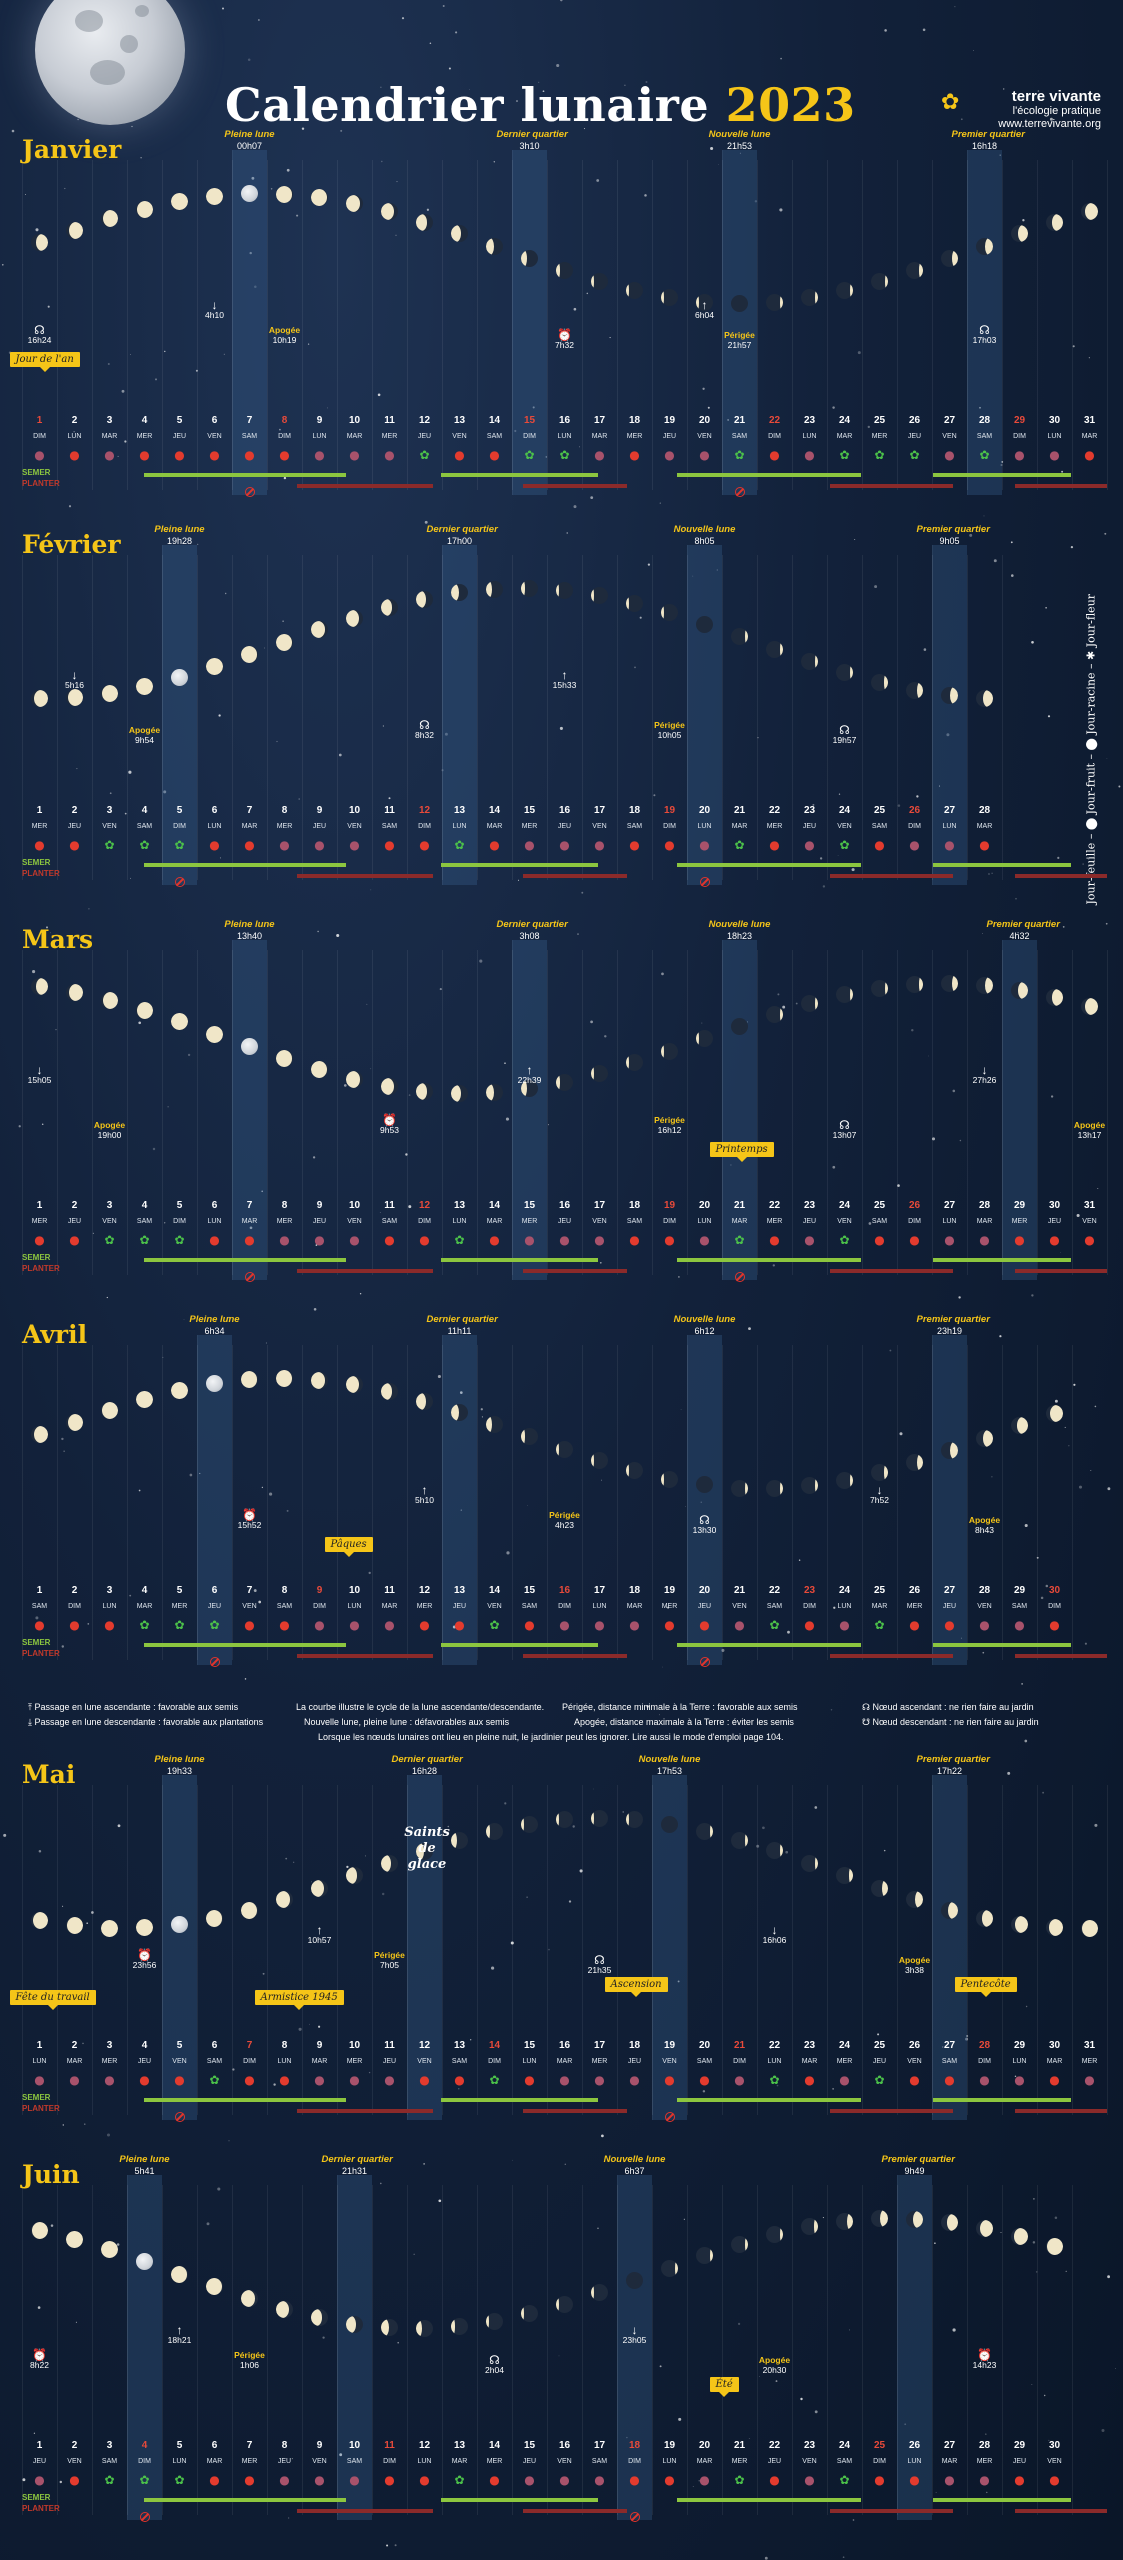  Describe the element at coordinates (179, 1771) in the screenshot. I see `phase-time: 19h33` at that location.